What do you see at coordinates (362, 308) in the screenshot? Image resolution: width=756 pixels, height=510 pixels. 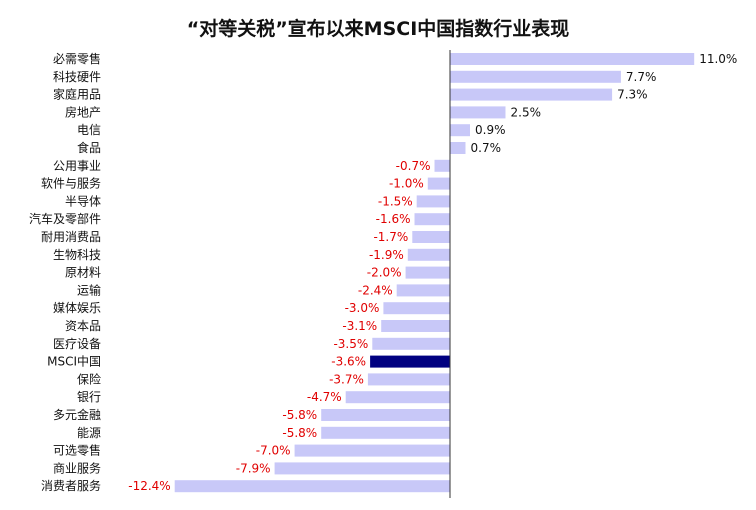 I see `value-label: -3.0%` at bounding box center [362, 308].